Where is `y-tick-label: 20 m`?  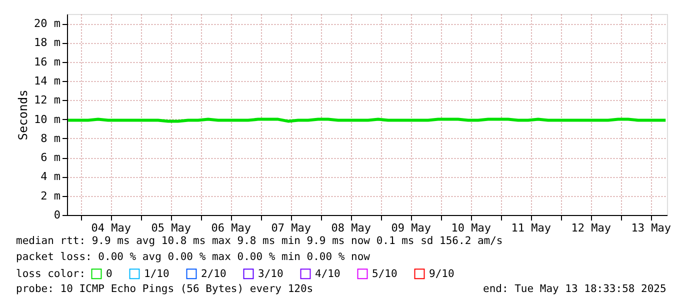
y-tick-label: 20 m is located at coordinates (47, 23).